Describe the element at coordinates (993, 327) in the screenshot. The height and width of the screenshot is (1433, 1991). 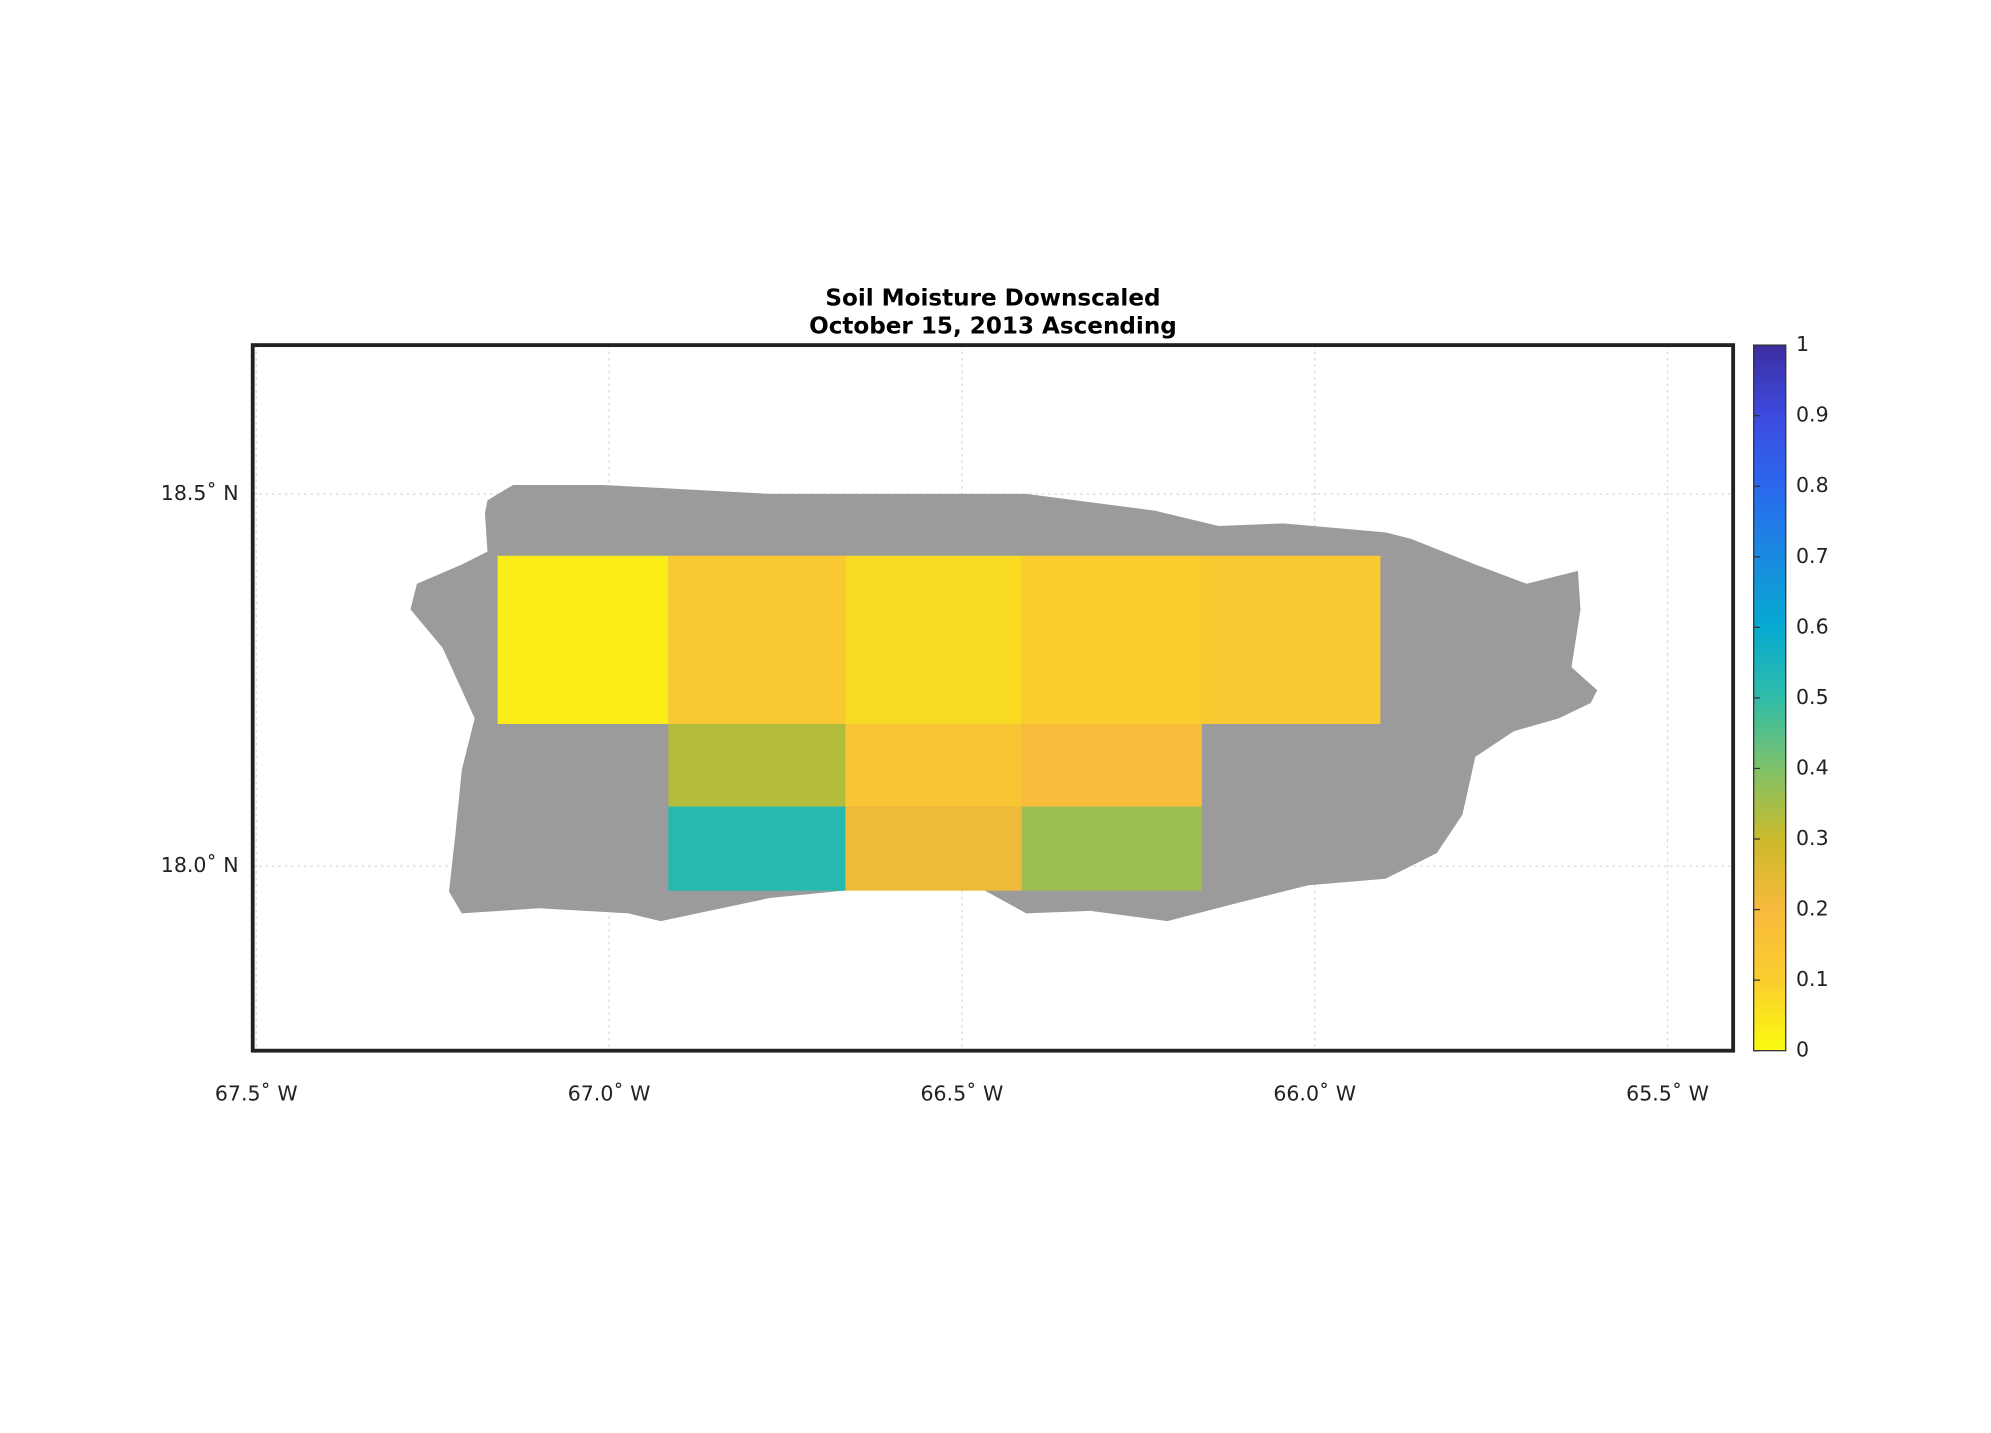
I see `chart-subtitle: October 15, 2013 Ascending` at that location.